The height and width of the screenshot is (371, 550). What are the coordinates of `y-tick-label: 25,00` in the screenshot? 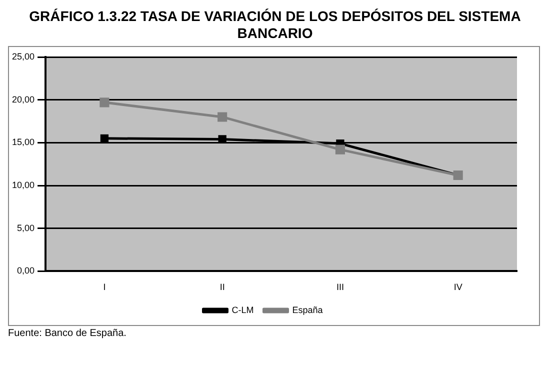 It's located at (23, 56).